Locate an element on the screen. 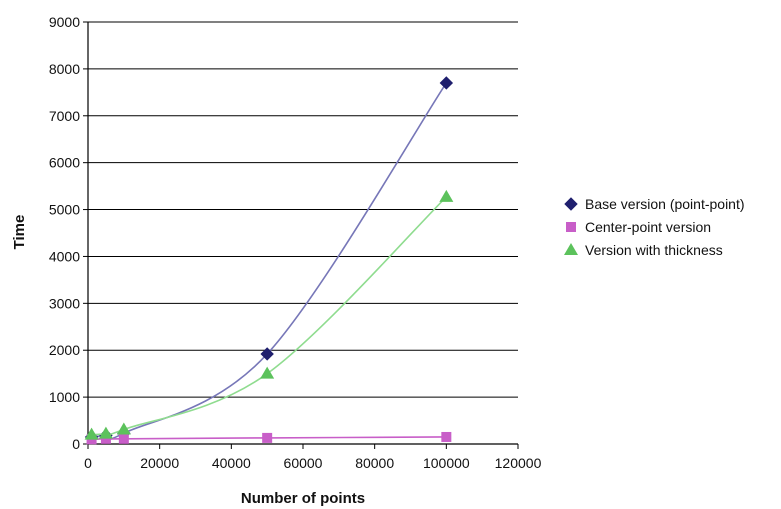 This screenshot has height=509, width=781. x-tick-label: 20000 is located at coordinates (159, 463).